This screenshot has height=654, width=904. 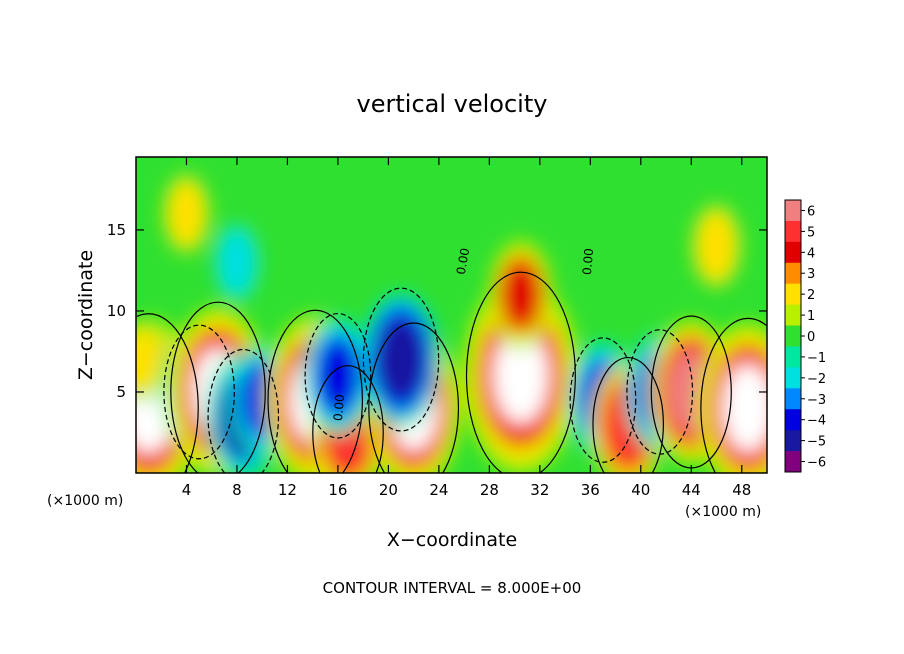 What do you see at coordinates (116, 311) in the screenshot?
I see `y-tick-label-10: 10` at bounding box center [116, 311].